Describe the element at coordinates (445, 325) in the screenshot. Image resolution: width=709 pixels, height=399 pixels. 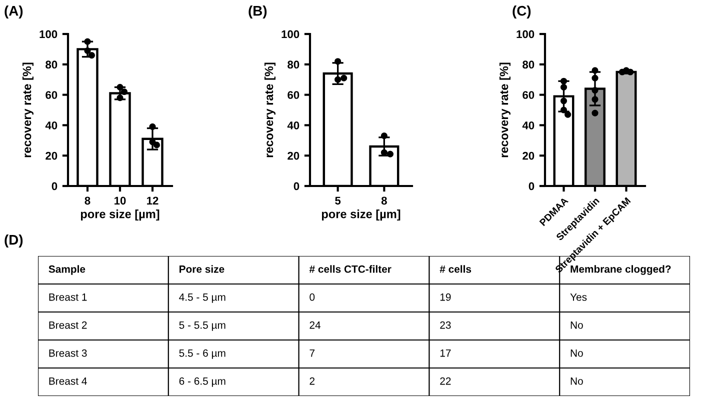
I see `text: 23` at that location.